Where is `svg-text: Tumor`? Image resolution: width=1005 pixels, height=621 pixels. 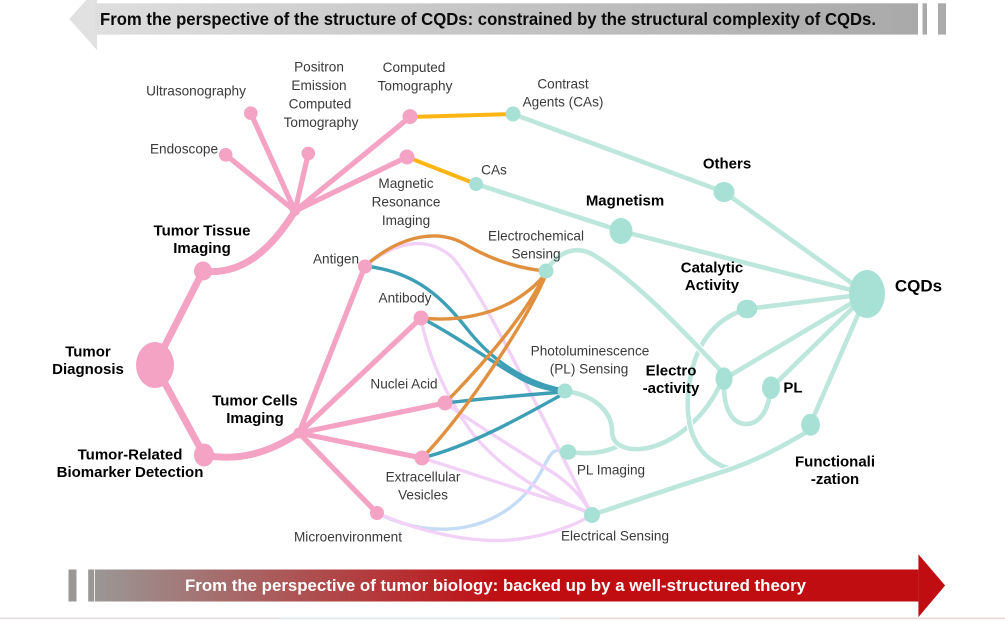
svg-text: Tumor is located at coordinates (88, 352).